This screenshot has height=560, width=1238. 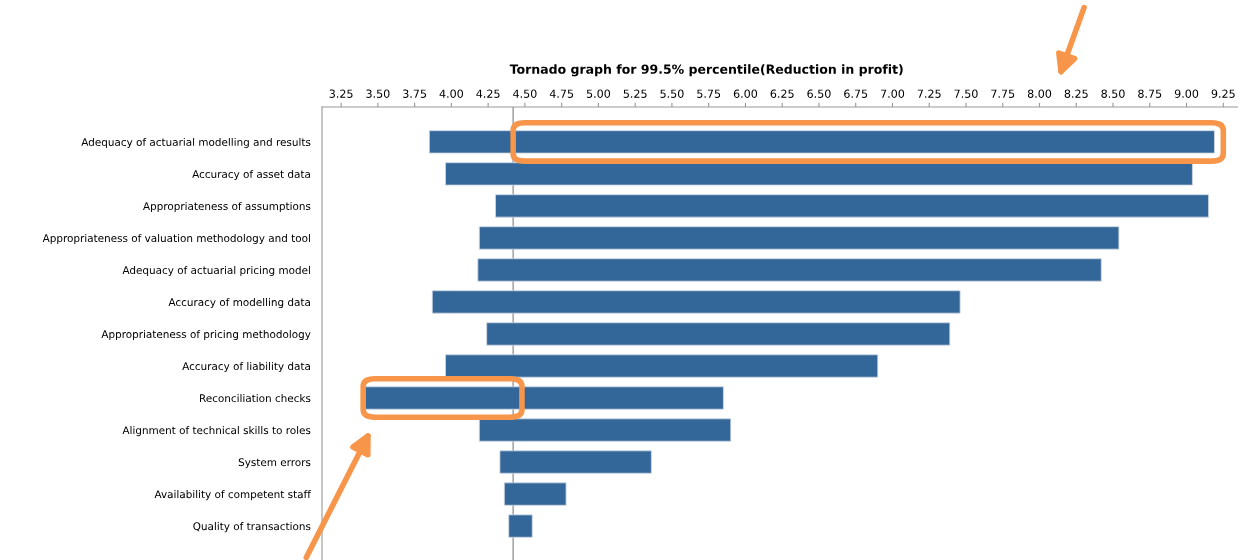 What do you see at coordinates (252, 527) in the screenshot?
I see `y-tick-label: Quality of transactions` at bounding box center [252, 527].